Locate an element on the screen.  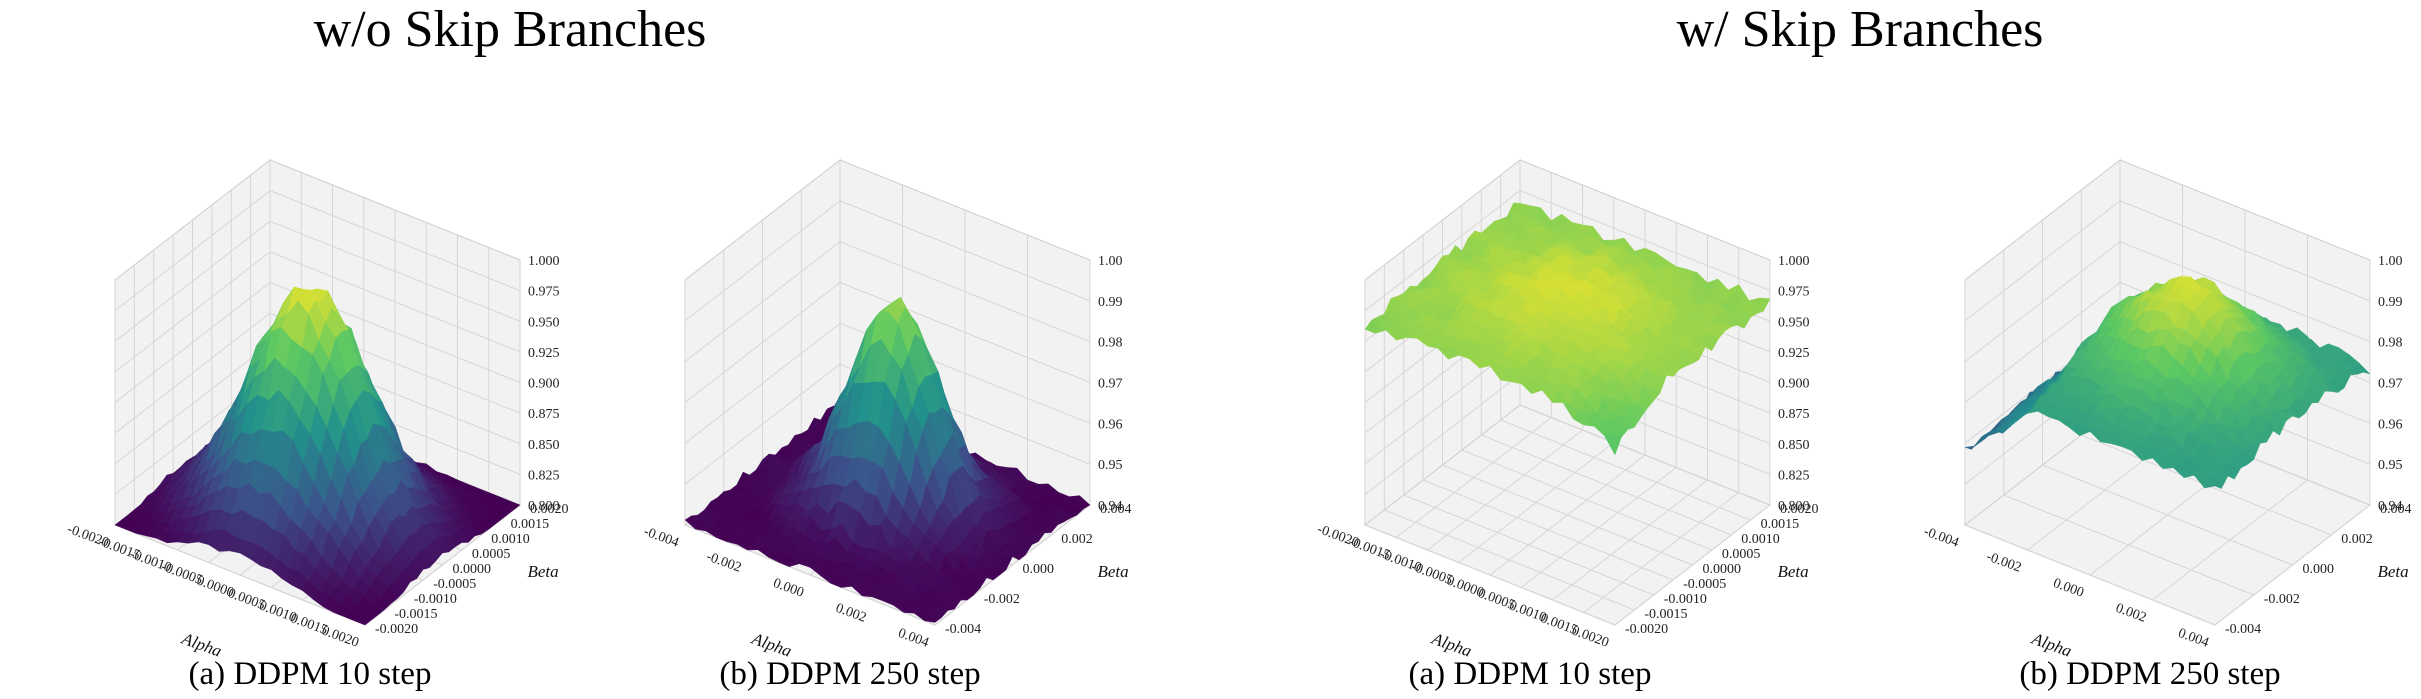
y-tick-label: -0.002 is located at coordinates (2282, 599).